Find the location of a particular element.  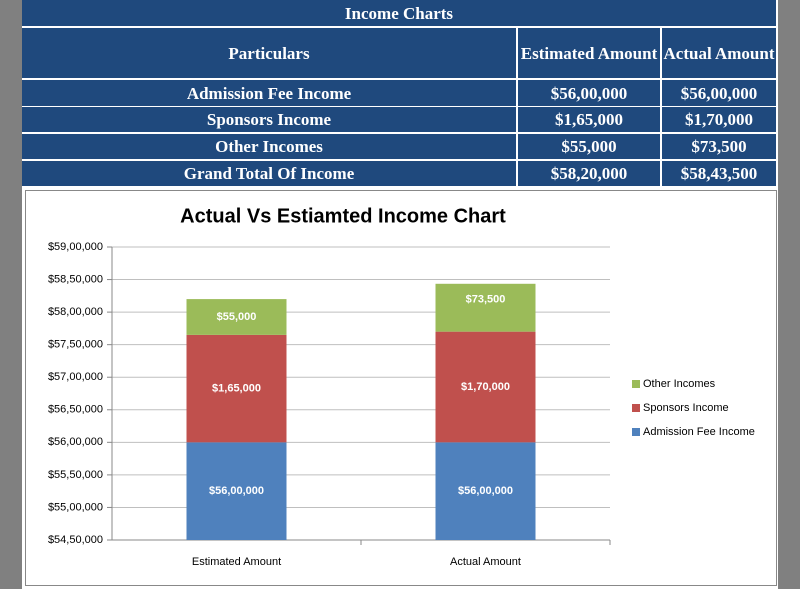

table-cell: Grand Total Of Income is located at coordinates (269, 173).